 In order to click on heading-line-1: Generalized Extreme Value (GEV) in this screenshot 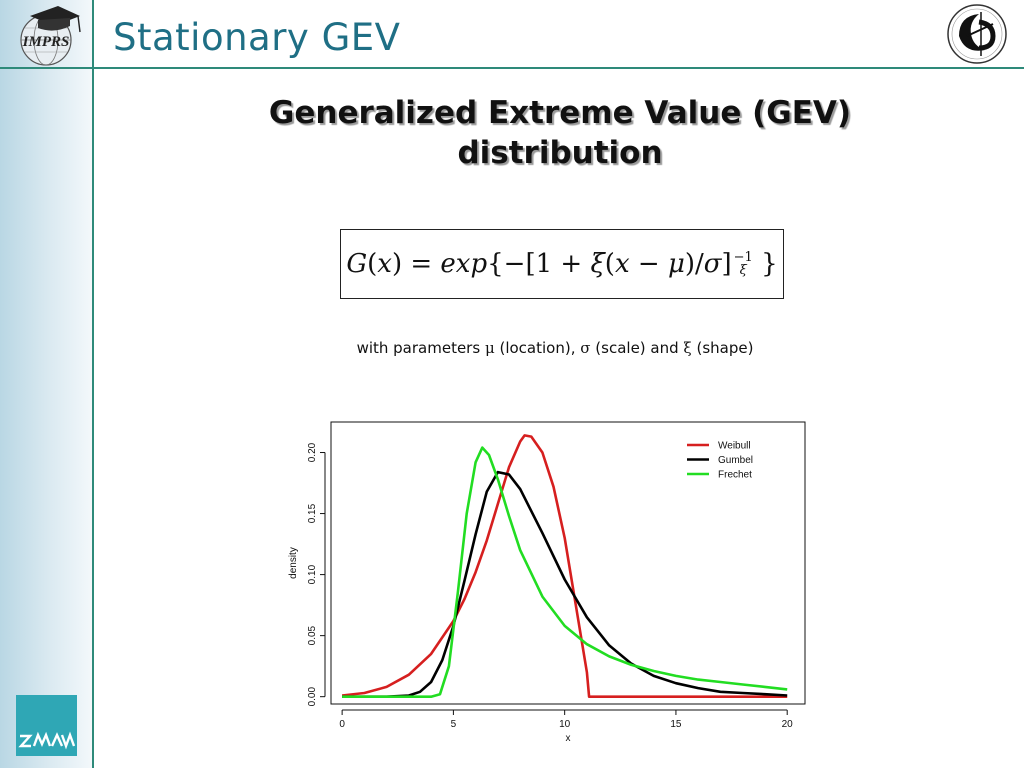, I will do `click(560, 113)`.